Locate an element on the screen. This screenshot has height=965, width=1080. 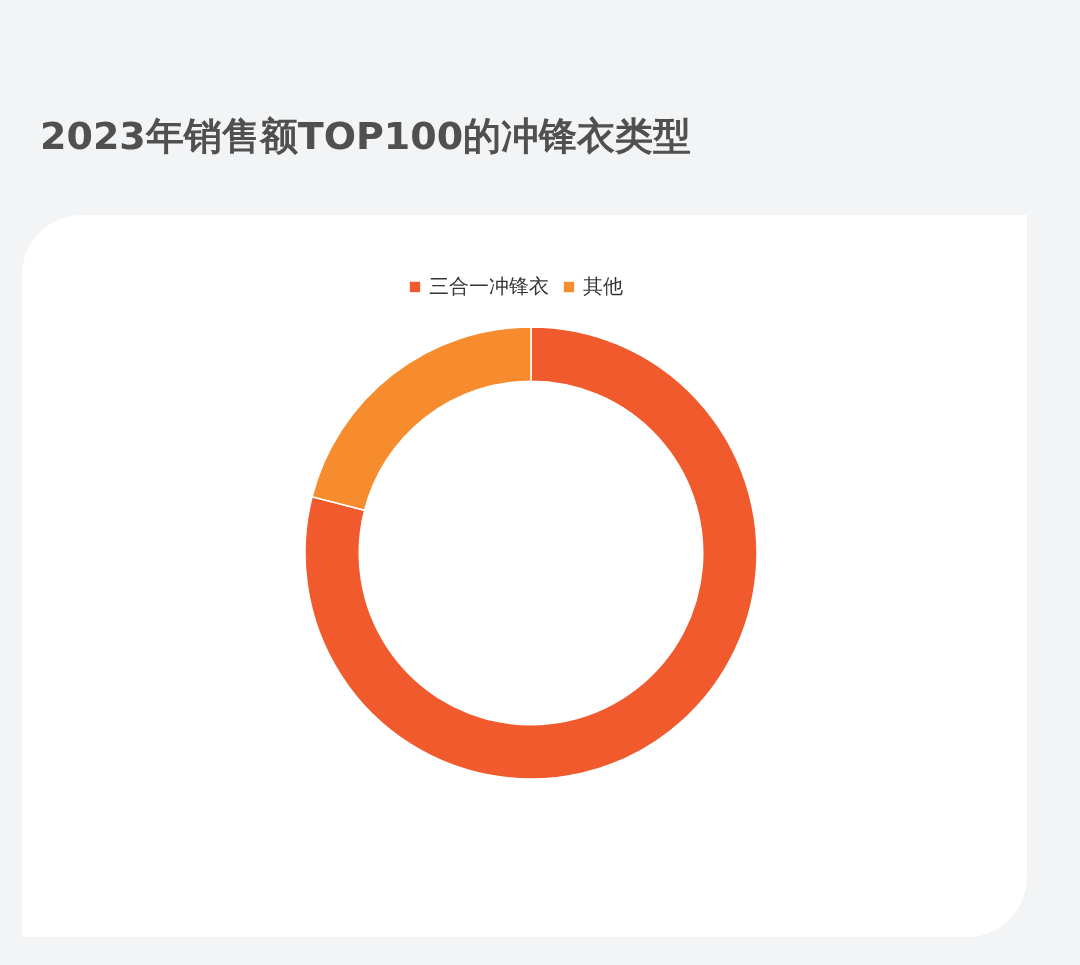
legend-label: 其他 is located at coordinates (603, 286).